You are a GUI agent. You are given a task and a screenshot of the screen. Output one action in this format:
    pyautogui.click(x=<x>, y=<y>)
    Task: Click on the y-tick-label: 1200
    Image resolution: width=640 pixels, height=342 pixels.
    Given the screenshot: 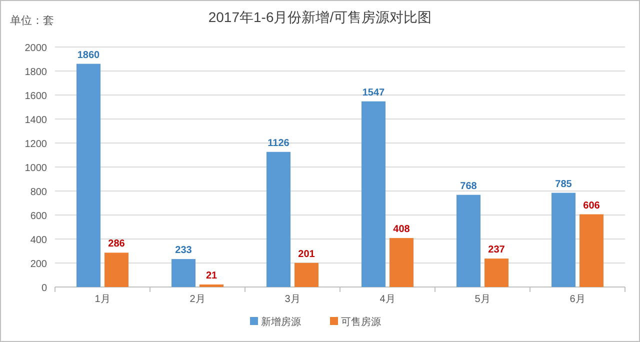 What is the action you would take?
    pyautogui.click(x=36, y=144)
    